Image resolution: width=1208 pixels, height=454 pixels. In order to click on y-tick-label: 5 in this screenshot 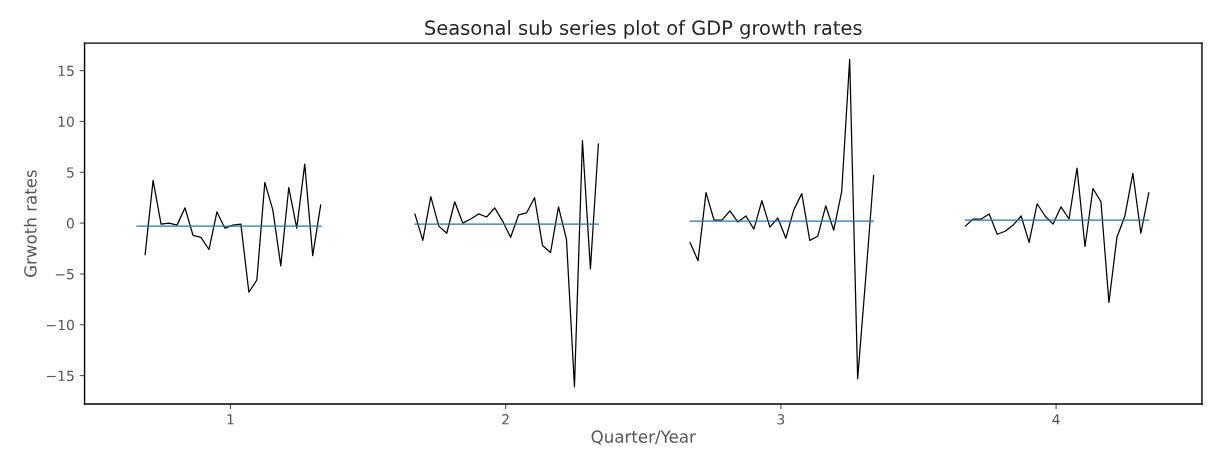, I will do `click(70, 172)`.